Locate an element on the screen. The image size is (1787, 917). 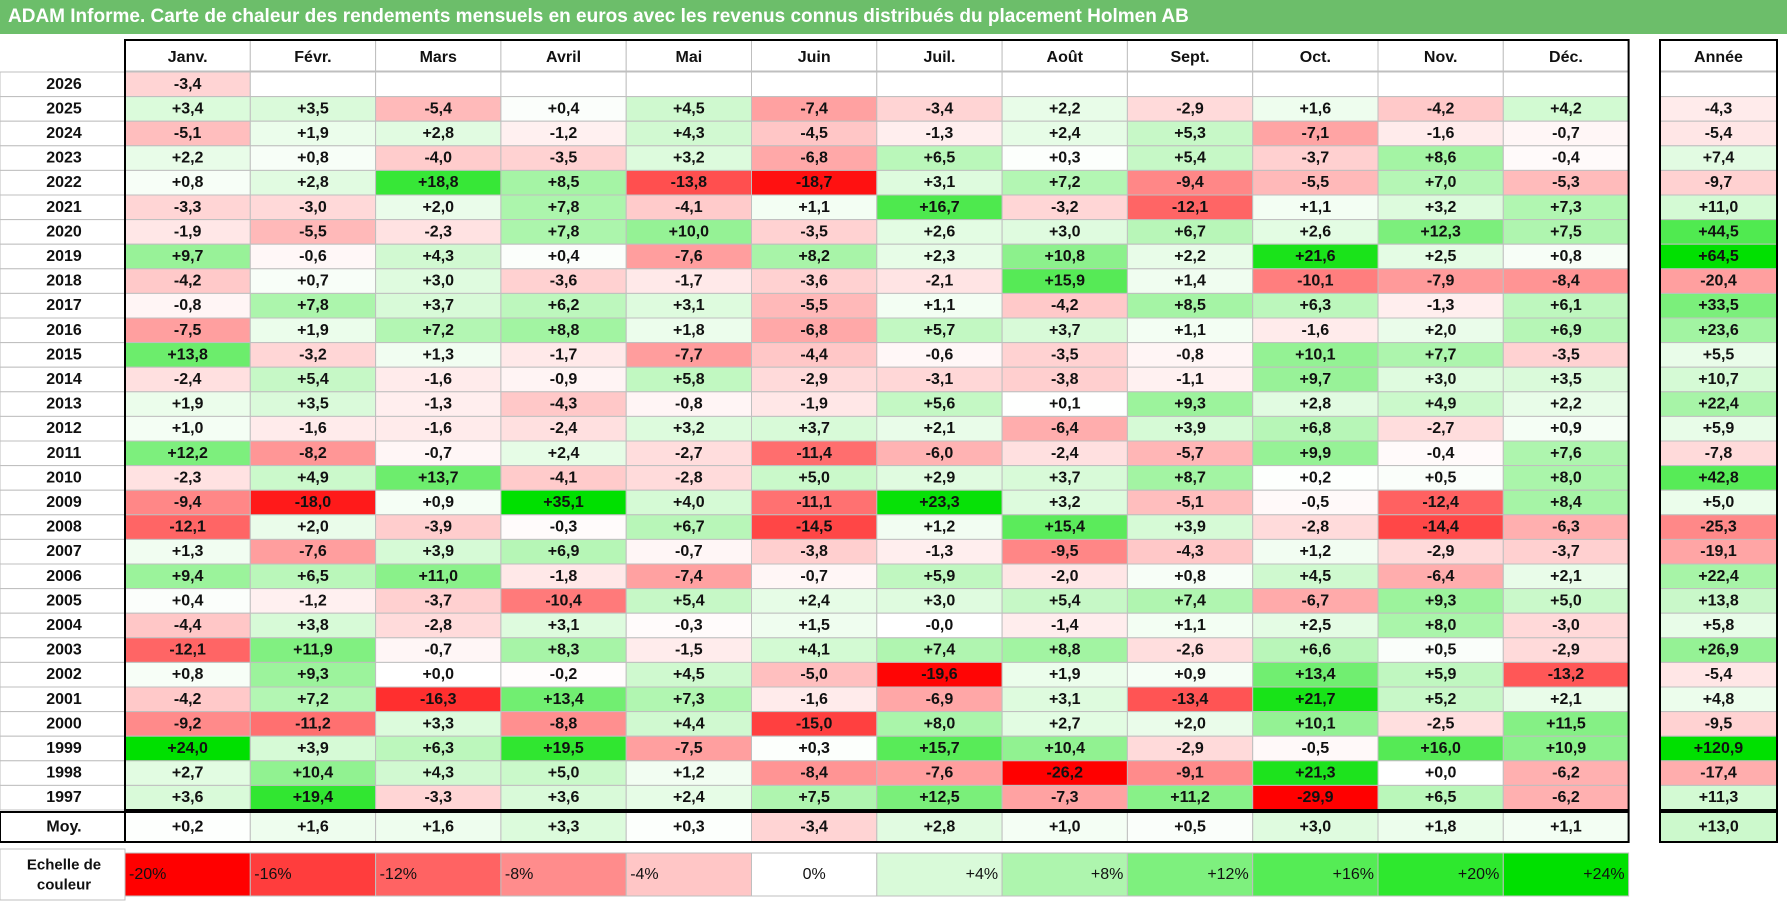
year-label: 2020 is located at coordinates (64, 231).